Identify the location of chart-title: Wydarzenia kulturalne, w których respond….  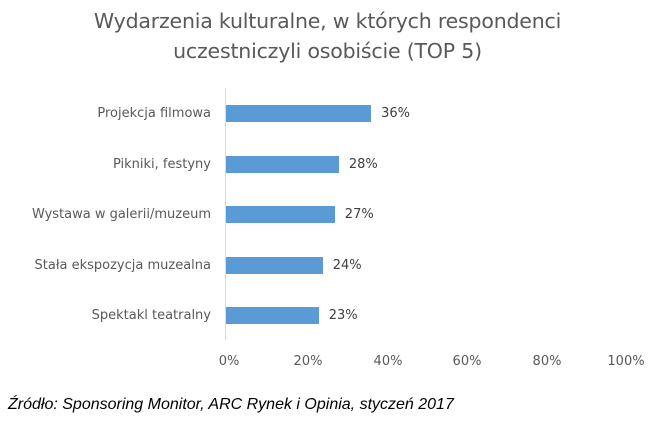
(327, 36).